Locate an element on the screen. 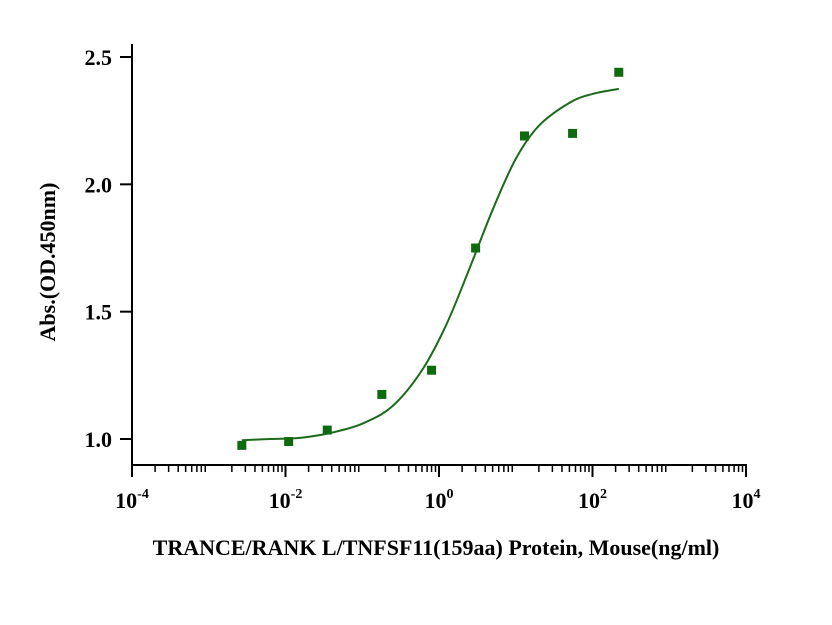 This screenshot has height=625, width=832. x-tick-label: 10² is located at coordinates (592, 500).